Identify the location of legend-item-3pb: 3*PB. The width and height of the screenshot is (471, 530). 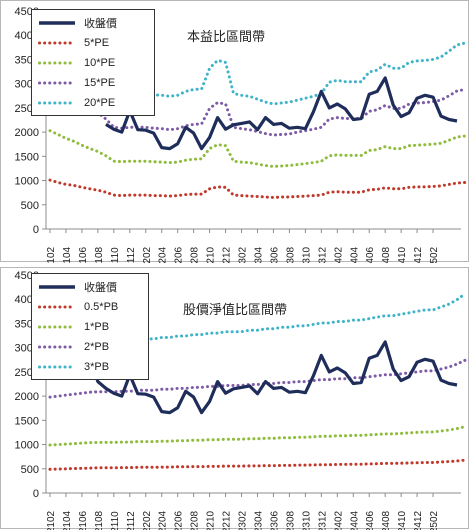
(90, 367).